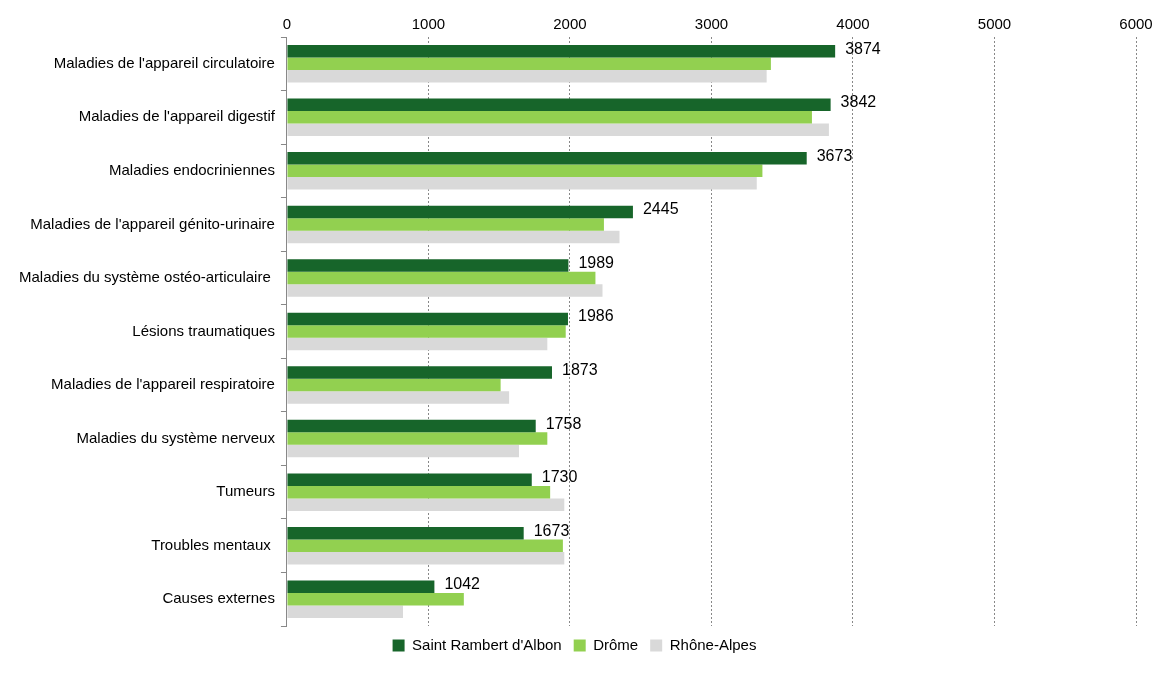 This screenshot has height=675, width=1174. Describe the element at coordinates (994, 24) in the screenshot. I see `x-tick-label: 5000` at that location.